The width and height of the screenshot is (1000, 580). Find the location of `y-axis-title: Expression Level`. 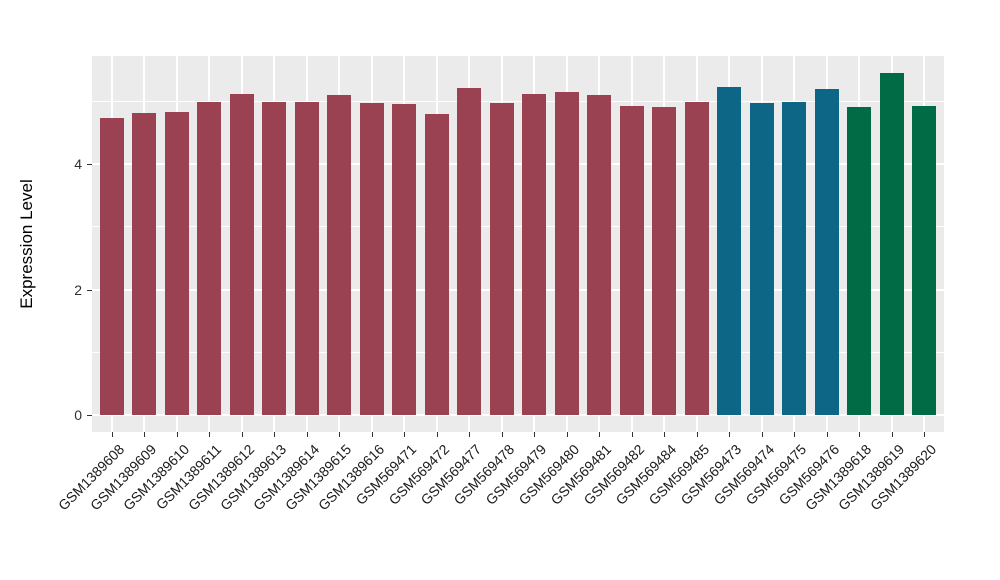

y-axis-title: Expression Level is located at coordinates (26, 244).